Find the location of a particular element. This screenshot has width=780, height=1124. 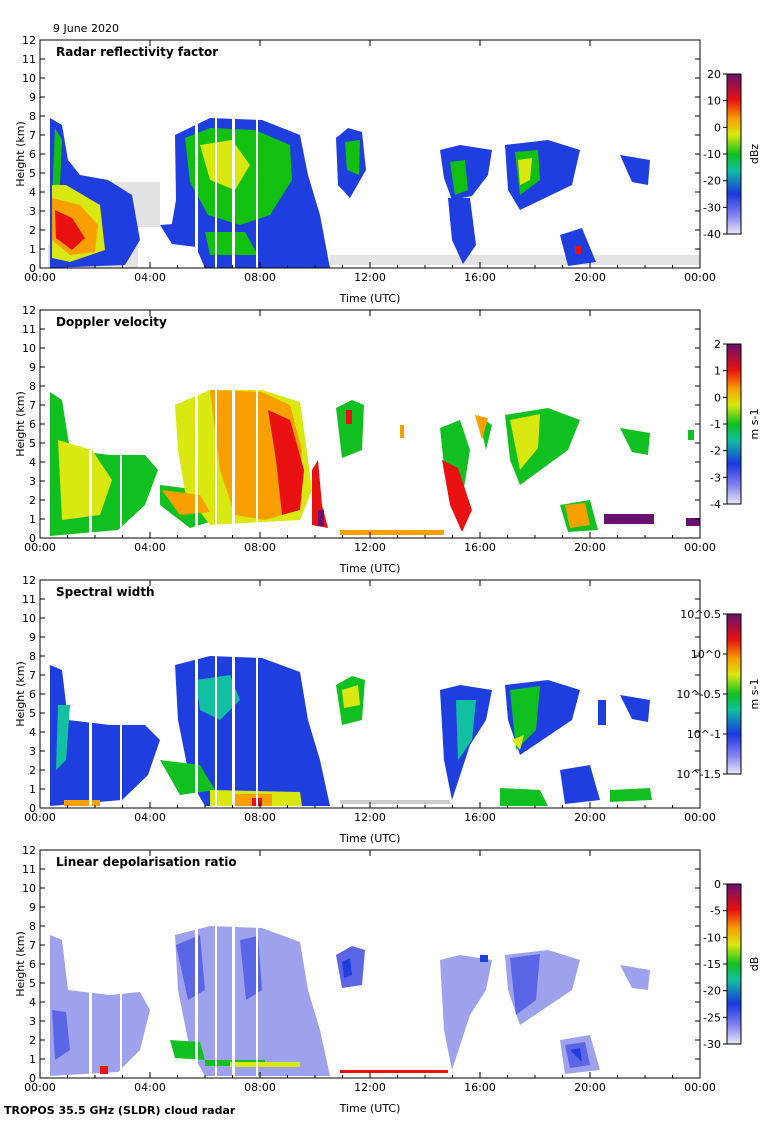

colorbar-unit: dB is located at coordinates (754, 964).